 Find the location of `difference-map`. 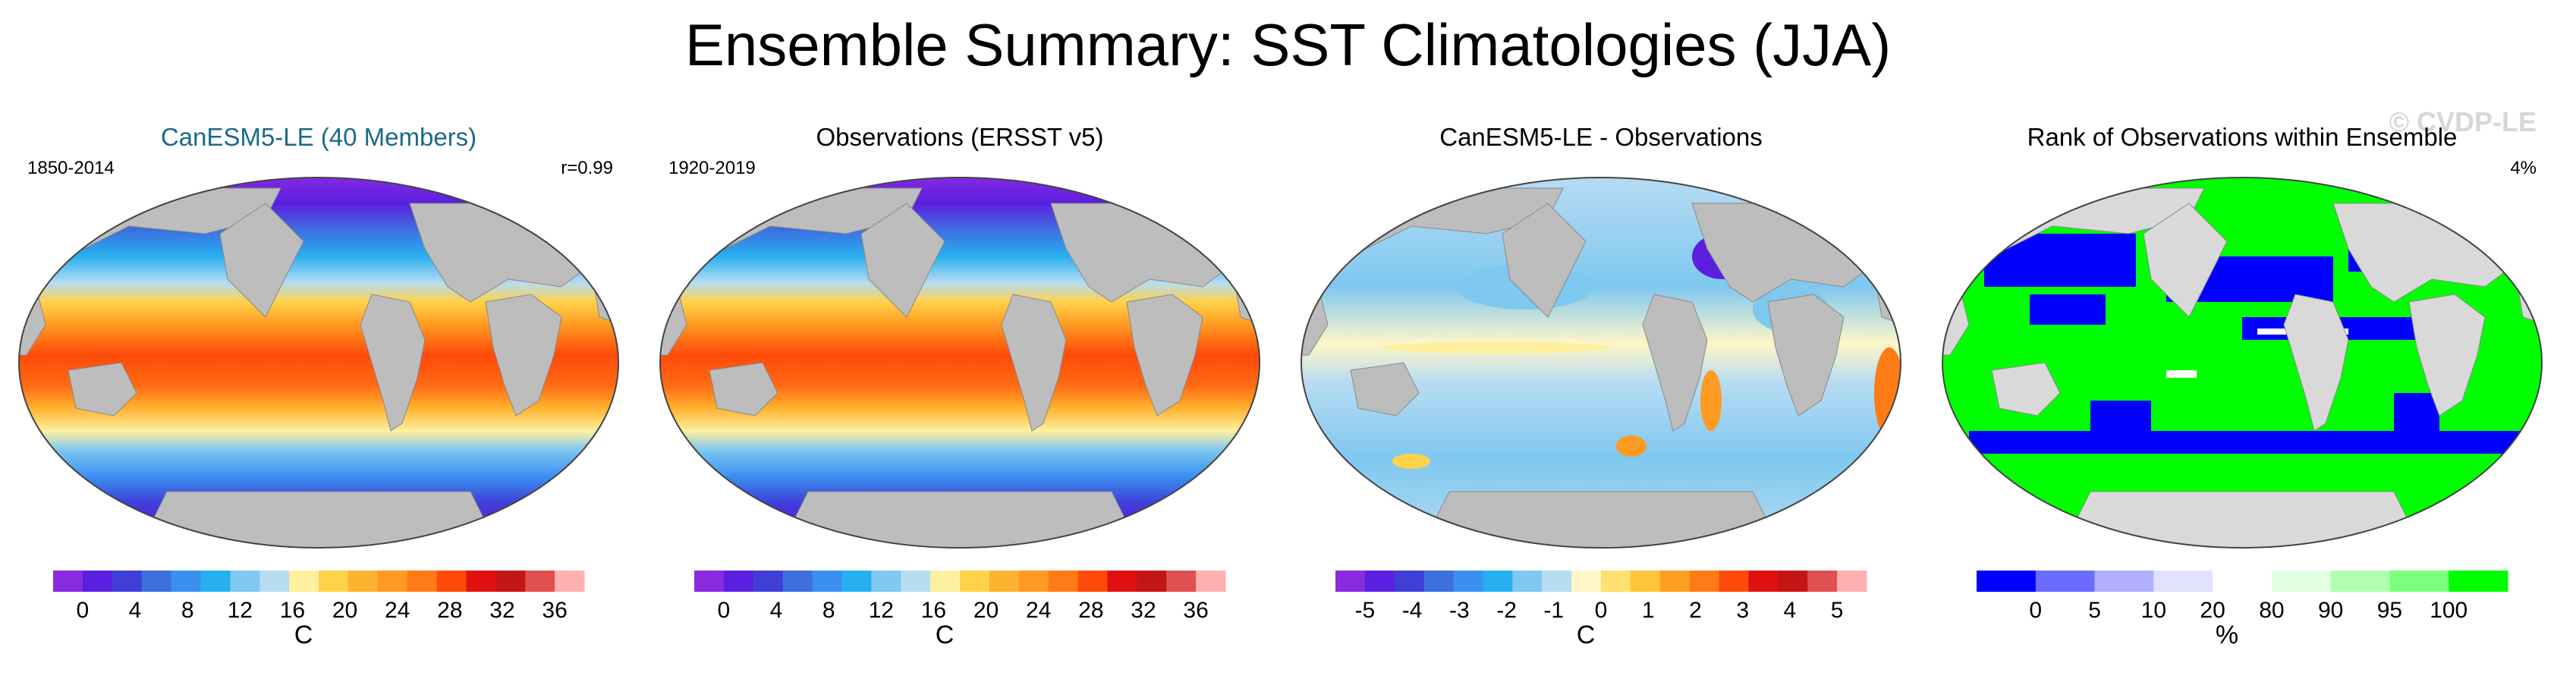

difference-map is located at coordinates (1601, 363).